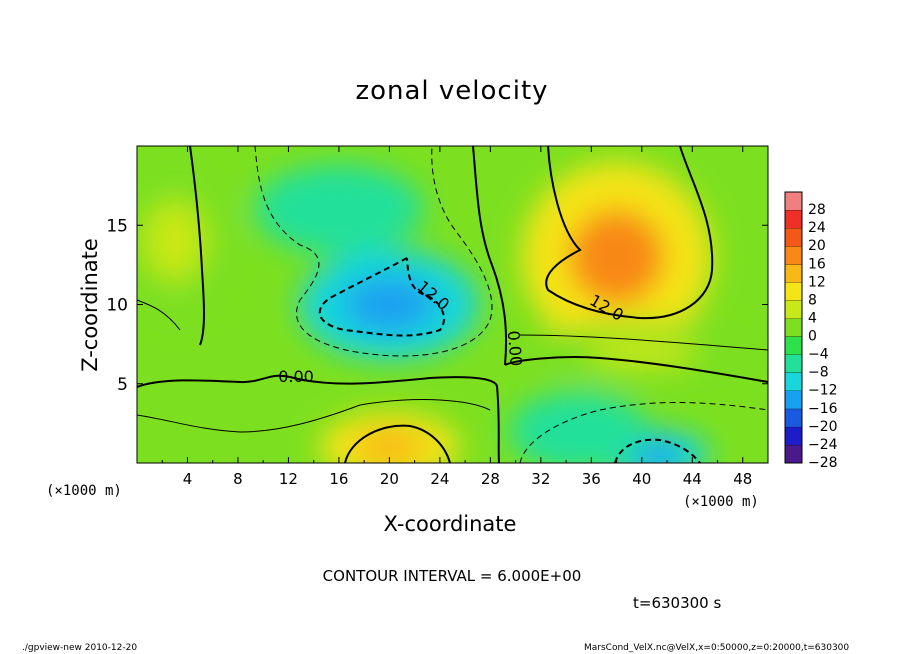 The image size is (904, 654). I want to click on contour-interval-text: CONTOUR INTERVAL = 6.000E+00, so click(452, 576).